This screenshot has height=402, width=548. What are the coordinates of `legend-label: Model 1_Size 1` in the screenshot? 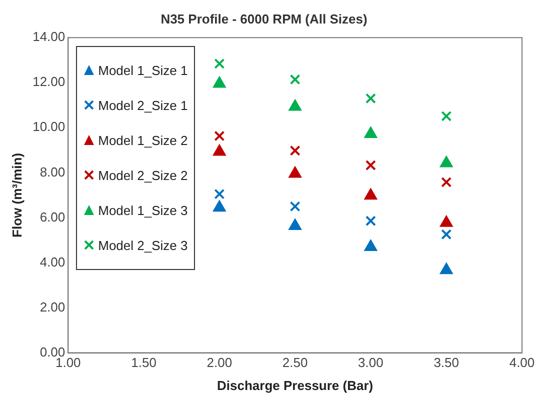 It's located at (143, 70).